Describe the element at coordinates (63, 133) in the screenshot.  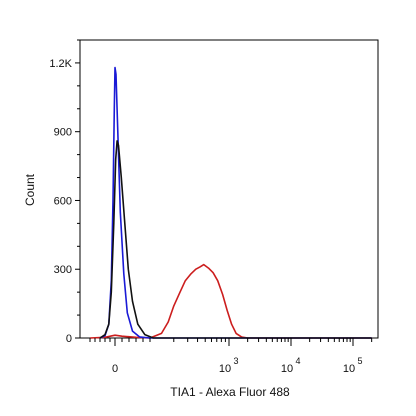
I see `y-tick-label: 900` at that location.